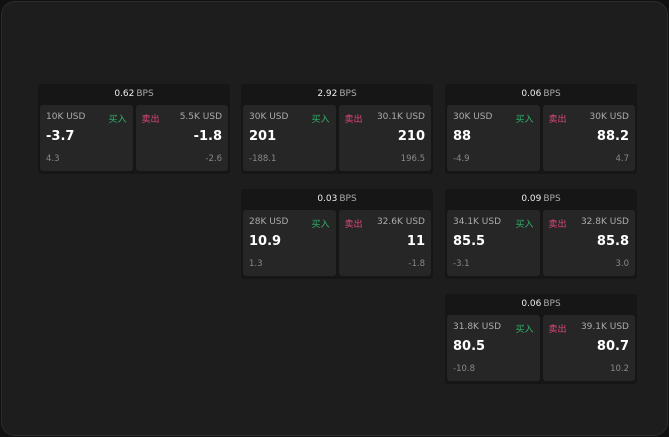  What do you see at coordinates (384, 138) in the screenshot?
I see `ask-cell: 卖出 30.1K USD 210 196.5` at bounding box center [384, 138].